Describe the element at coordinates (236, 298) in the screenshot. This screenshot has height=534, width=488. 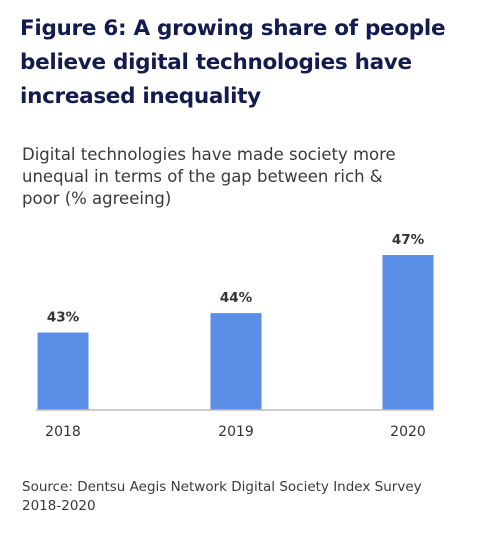
I see `data-label-2019: 44%` at that location.